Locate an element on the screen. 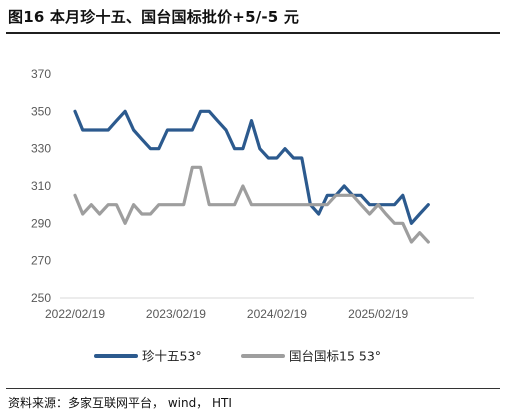 The image size is (506, 415). y-tick-label: 310 is located at coordinates (41, 186).